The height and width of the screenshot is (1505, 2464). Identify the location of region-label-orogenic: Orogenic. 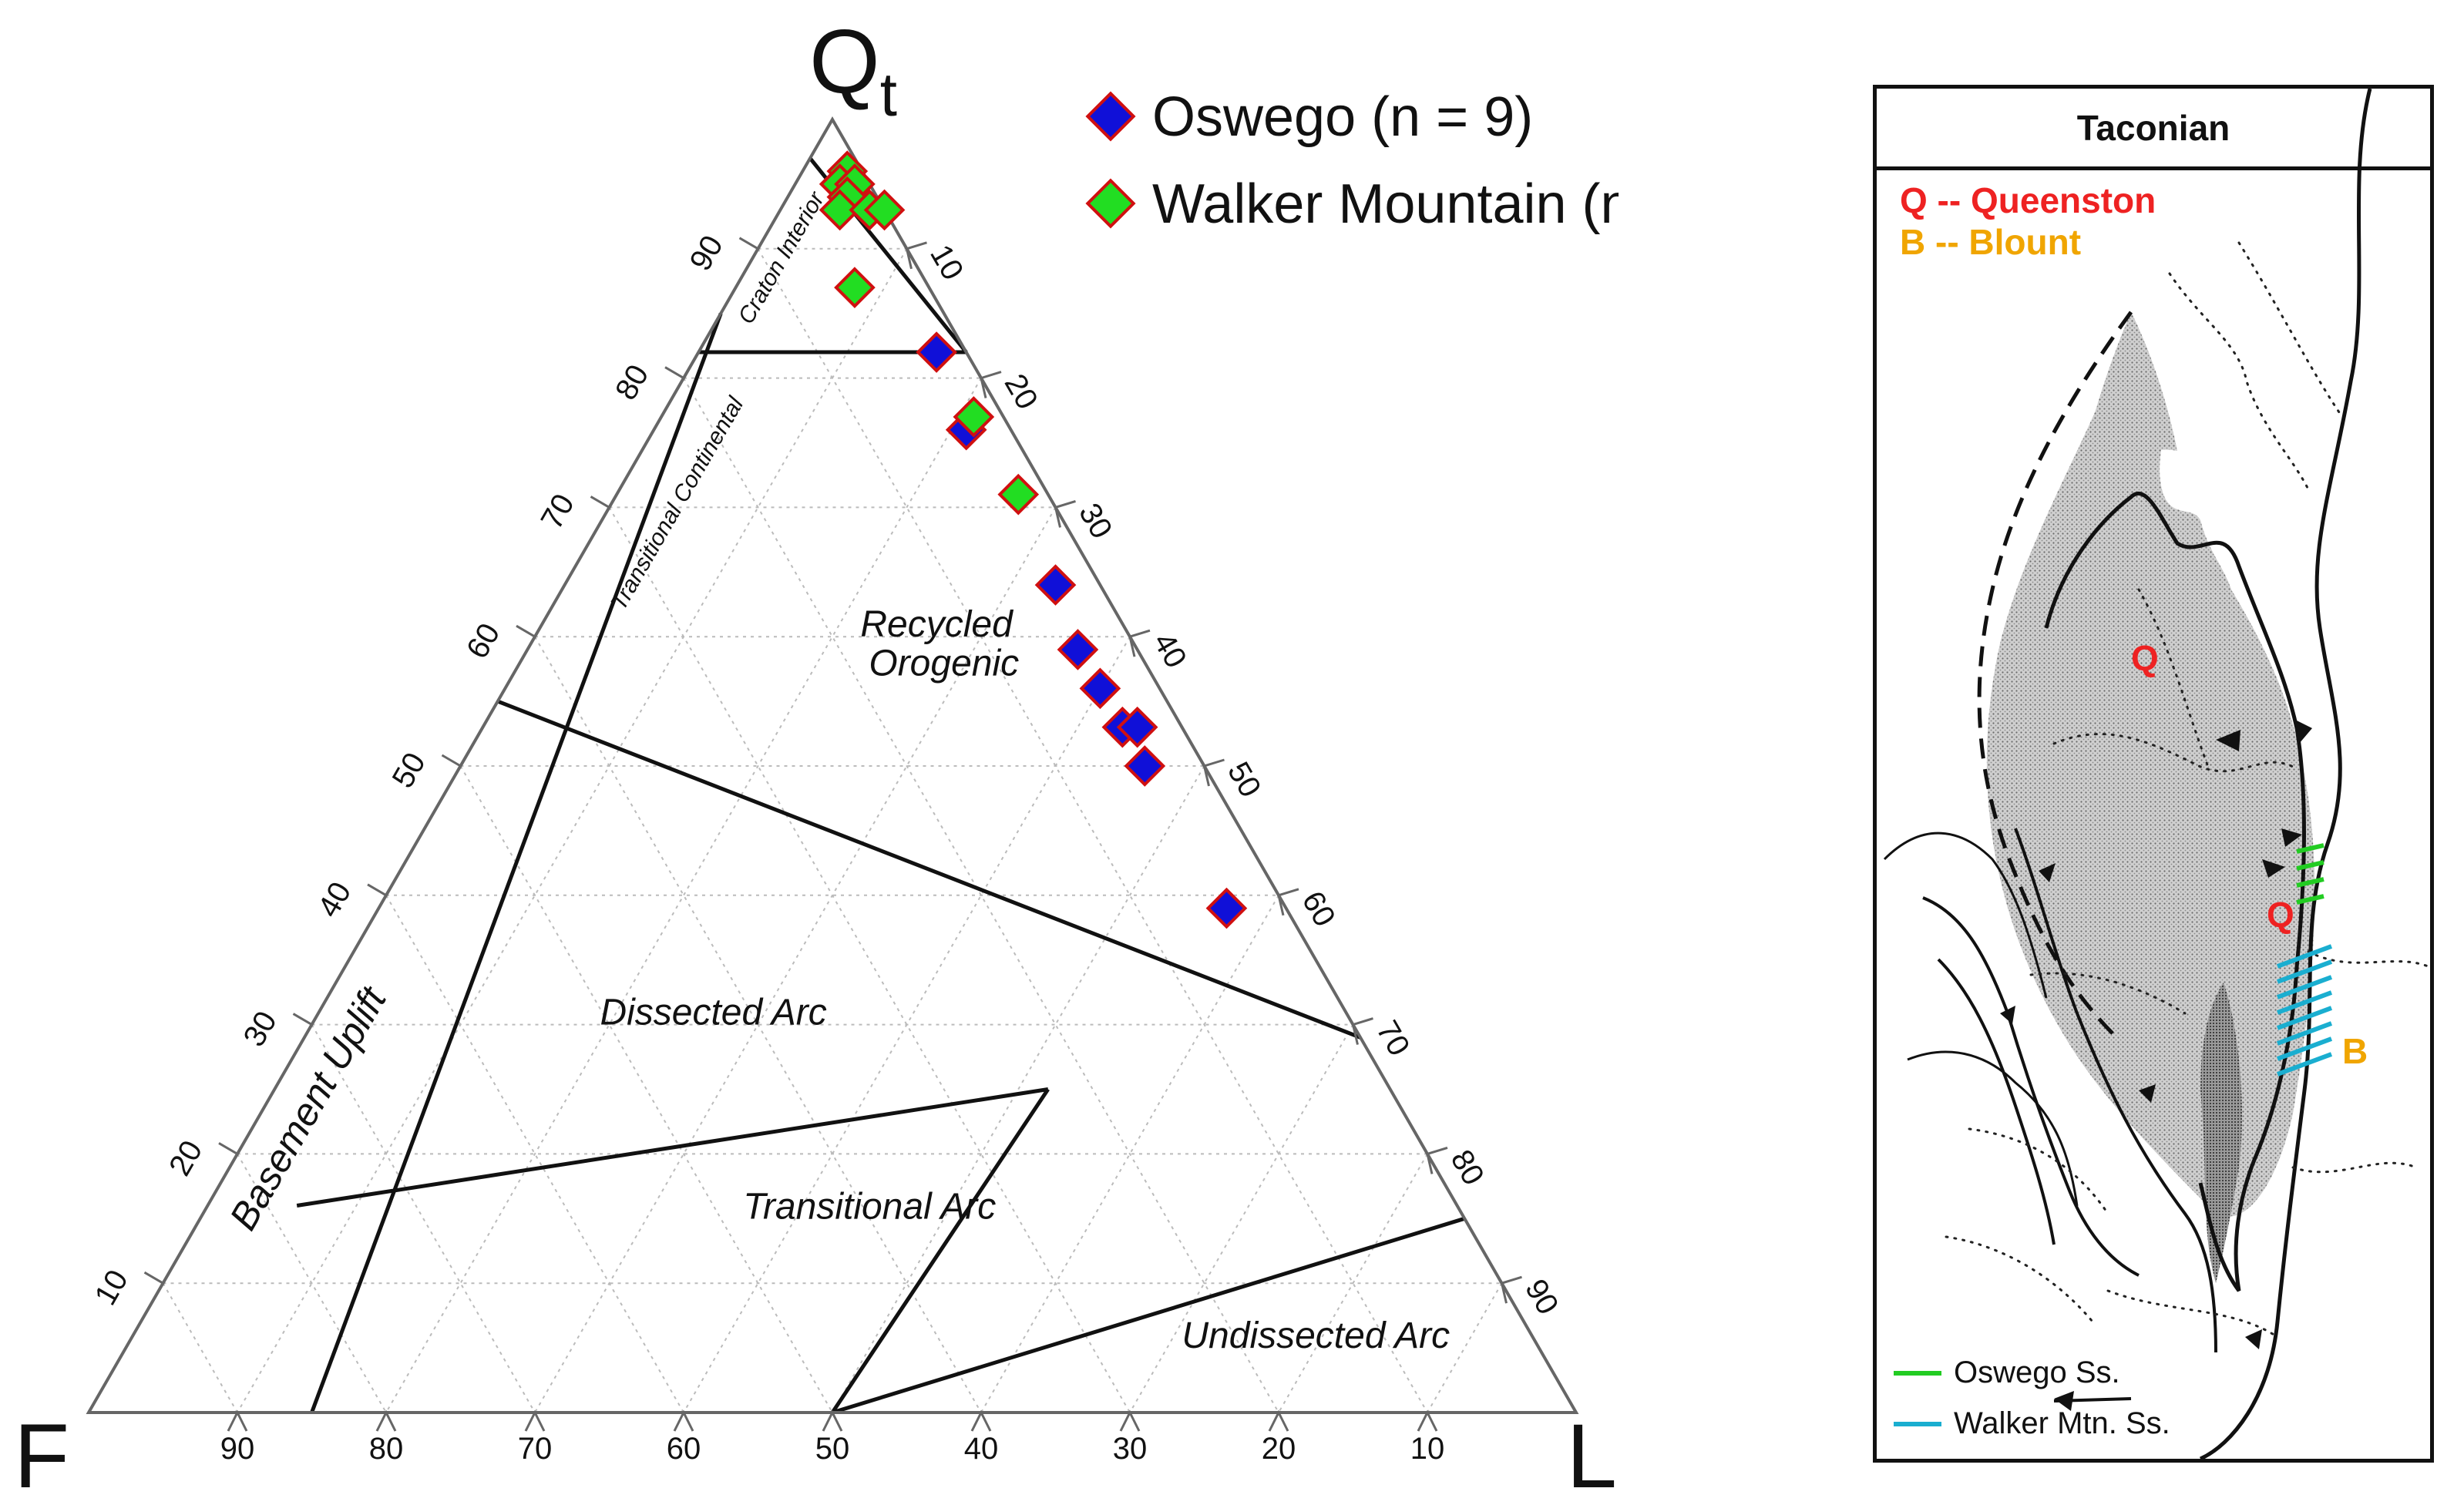
(944, 663).